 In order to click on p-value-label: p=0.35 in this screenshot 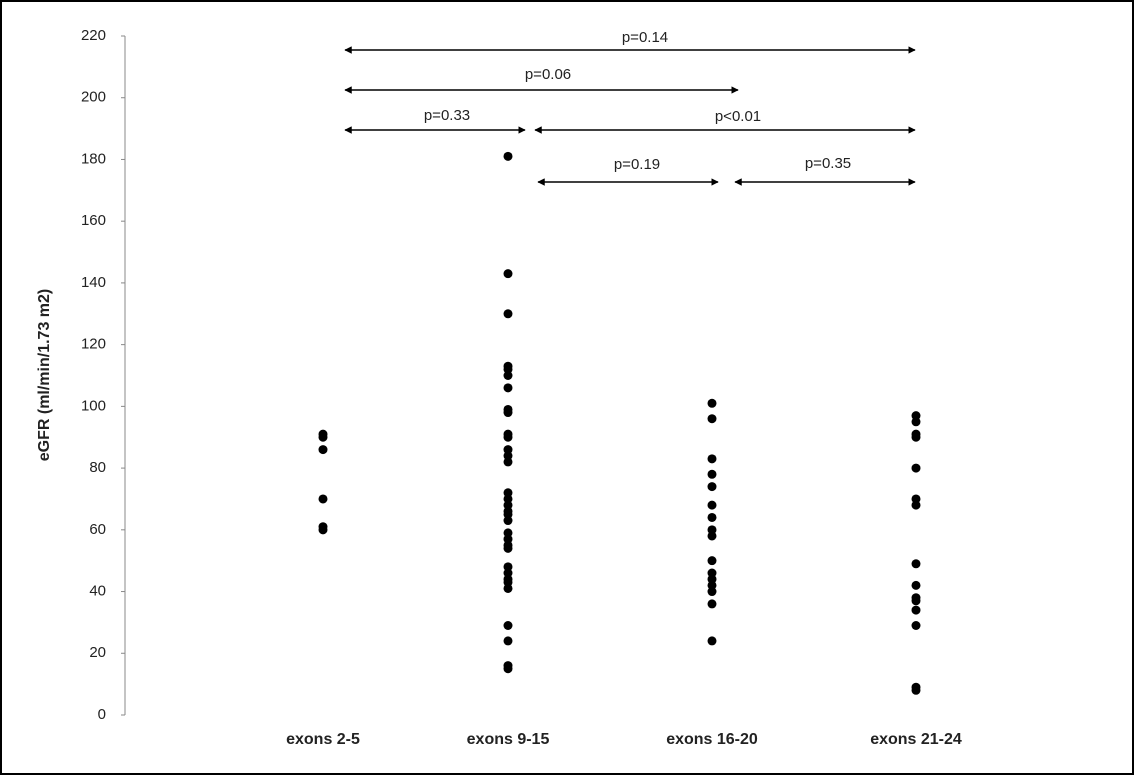, I will do `click(828, 163)`.